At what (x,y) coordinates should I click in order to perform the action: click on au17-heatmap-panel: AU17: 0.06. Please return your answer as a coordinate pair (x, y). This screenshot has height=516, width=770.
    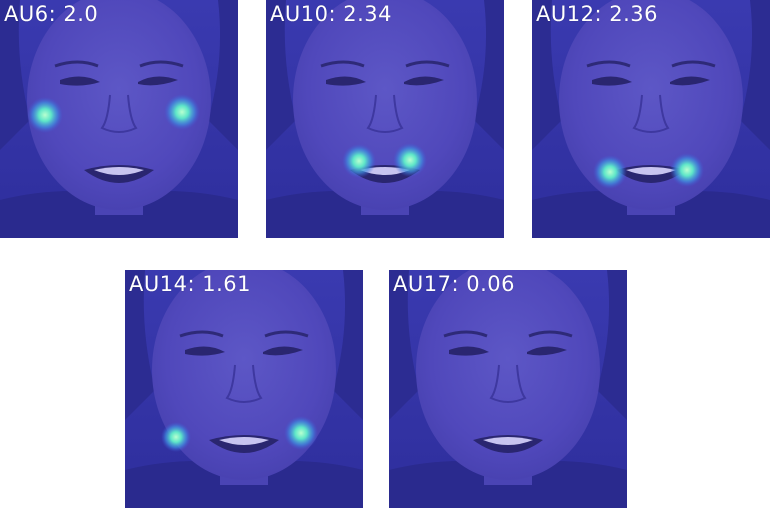
    Looking at the image, I should click on (508, 389).